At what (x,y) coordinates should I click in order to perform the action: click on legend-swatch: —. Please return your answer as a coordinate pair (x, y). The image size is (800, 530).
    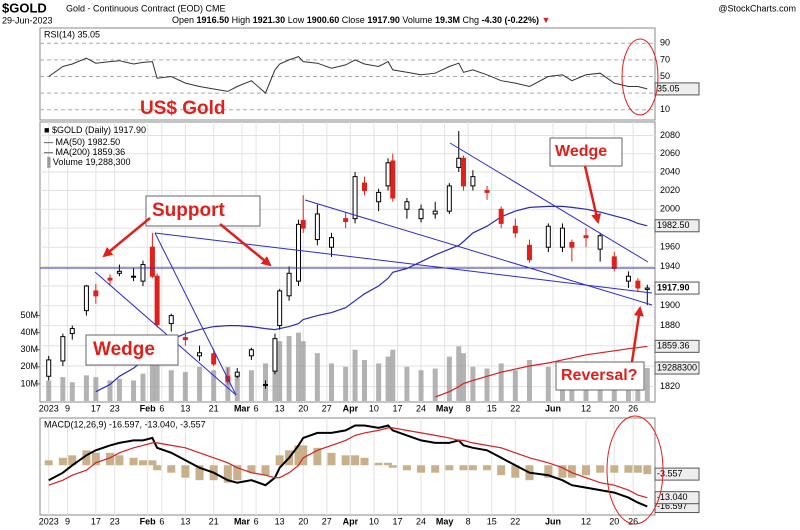
    Looking at the image, I should click on (50, 142).